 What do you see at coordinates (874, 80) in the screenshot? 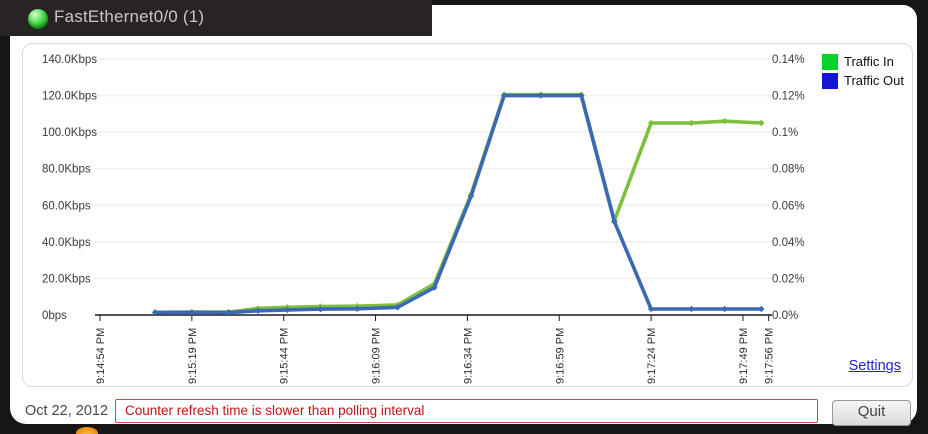
I see `legend-label: Traffic Out` at bounding box center [874, 80].